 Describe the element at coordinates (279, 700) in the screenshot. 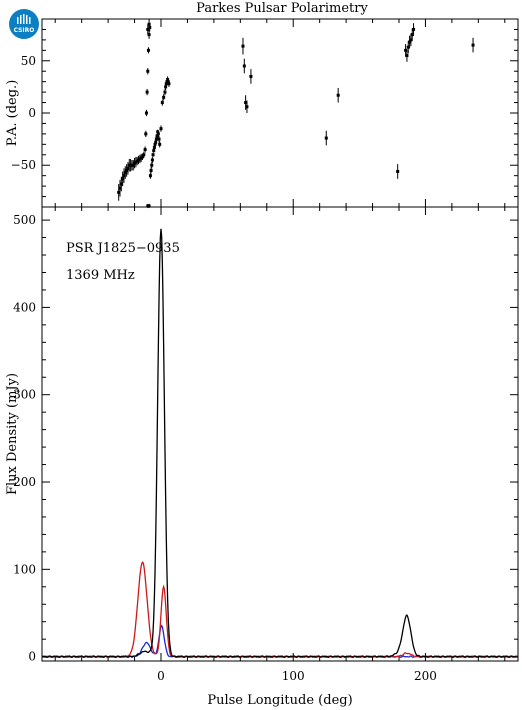

I see `x-axis-label: Pulse Longitude (deg)` at that location.